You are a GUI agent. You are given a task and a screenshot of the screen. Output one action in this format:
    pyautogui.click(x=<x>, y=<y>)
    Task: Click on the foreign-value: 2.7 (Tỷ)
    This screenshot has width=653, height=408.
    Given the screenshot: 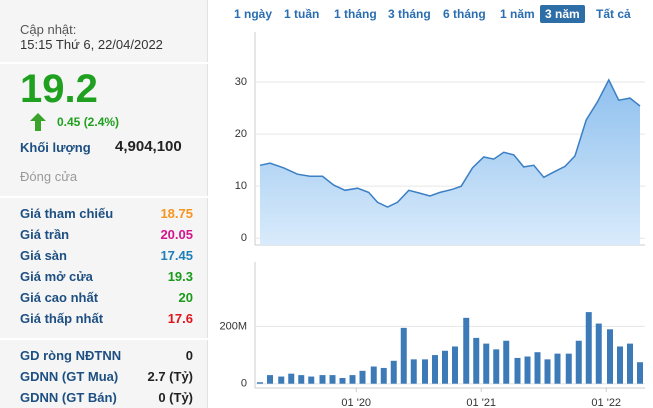 What is the action you would take?
    pyautogui.click(x=170, y=376)
    